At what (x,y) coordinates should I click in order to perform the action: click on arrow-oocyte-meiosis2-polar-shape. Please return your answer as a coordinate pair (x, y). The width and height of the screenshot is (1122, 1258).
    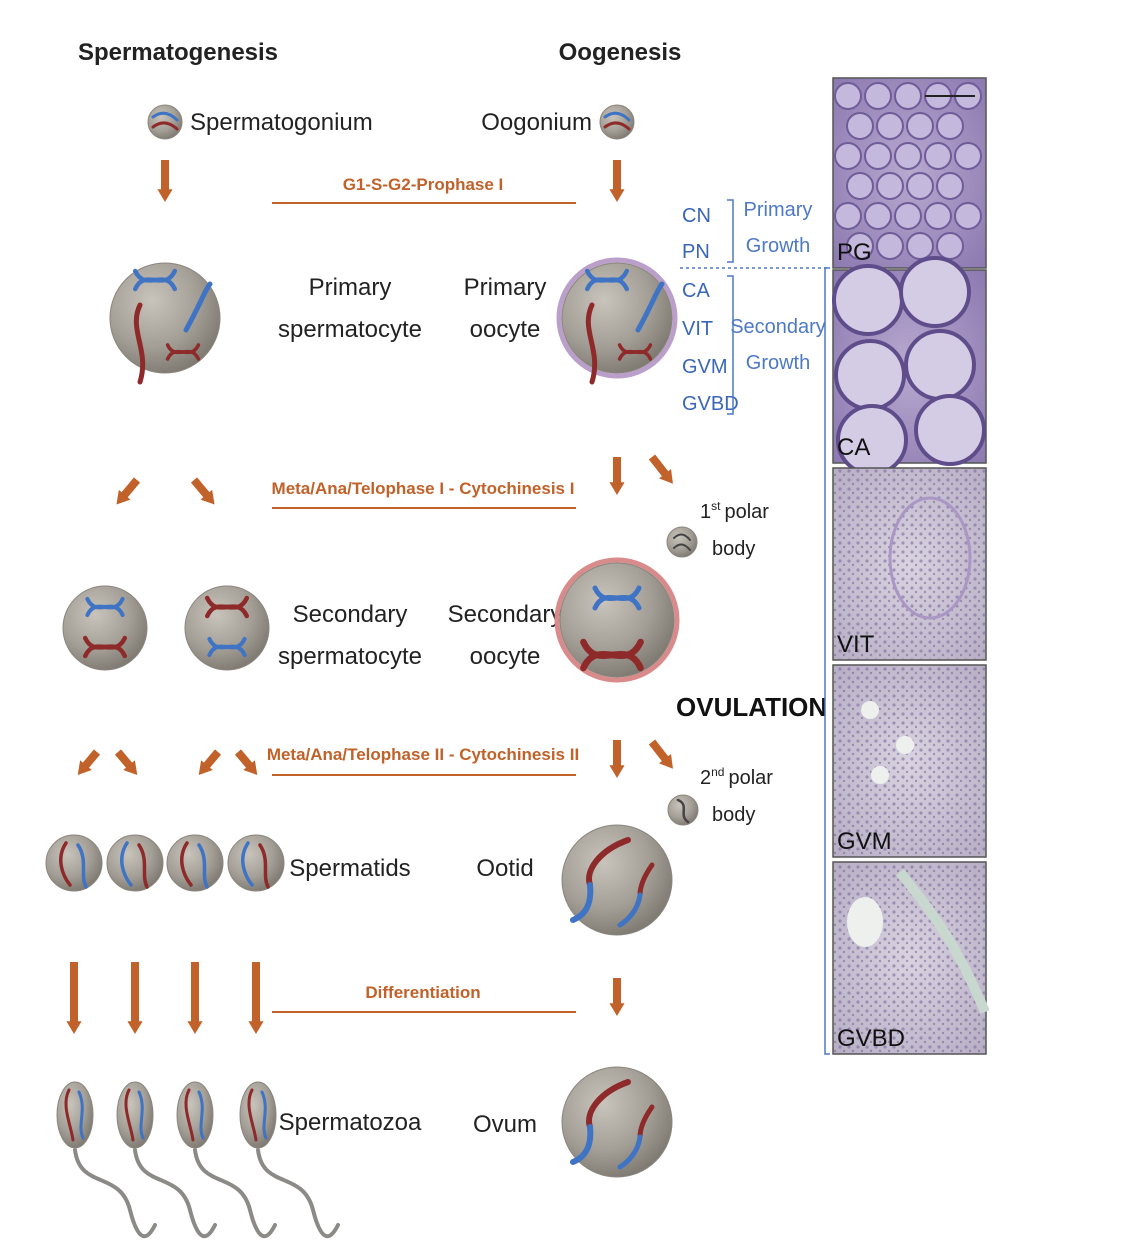
    Looking at the image, I should click on (660, 754).